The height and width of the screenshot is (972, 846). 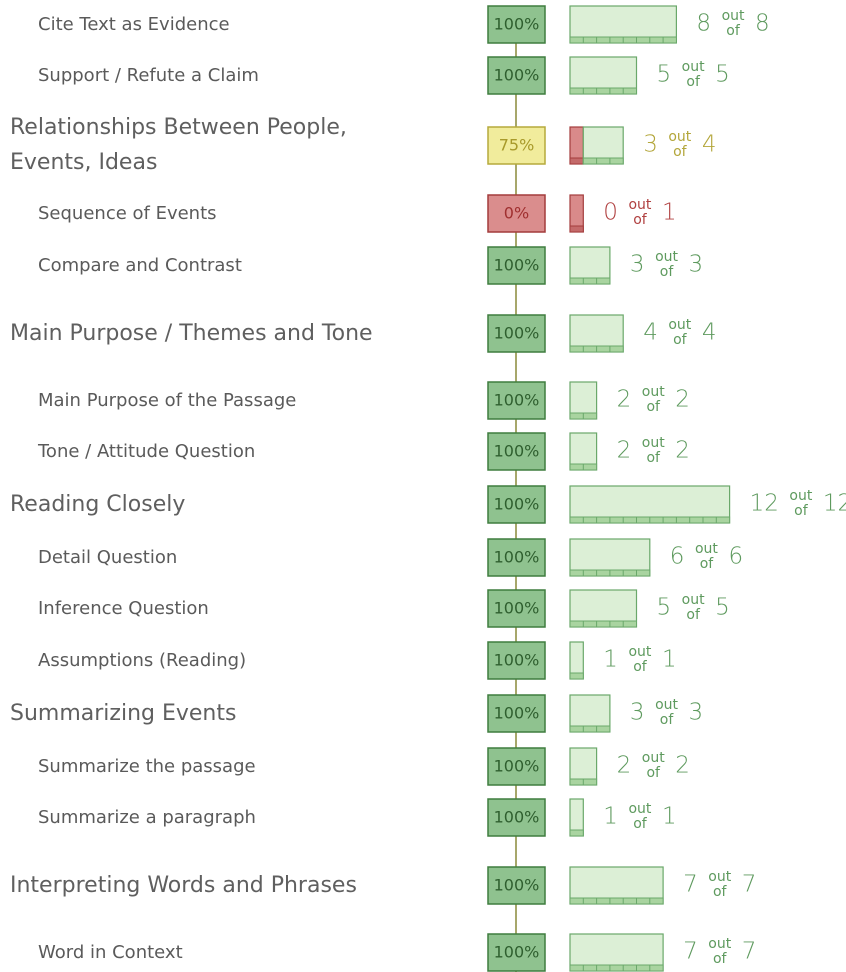 What do you see at coordinates (696, 713) in the screenshot?
I see `total-count: 3` at bounding box center [696, 713].